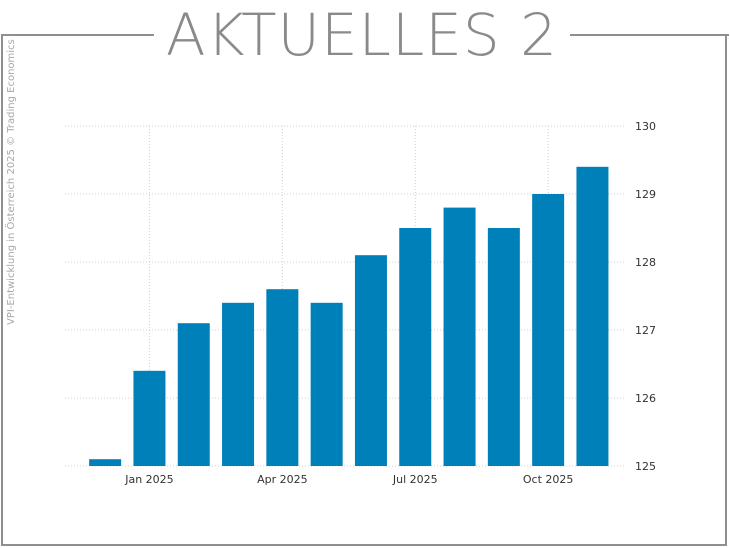  I want to click on y-tick-label: 126, so click(645, 398).